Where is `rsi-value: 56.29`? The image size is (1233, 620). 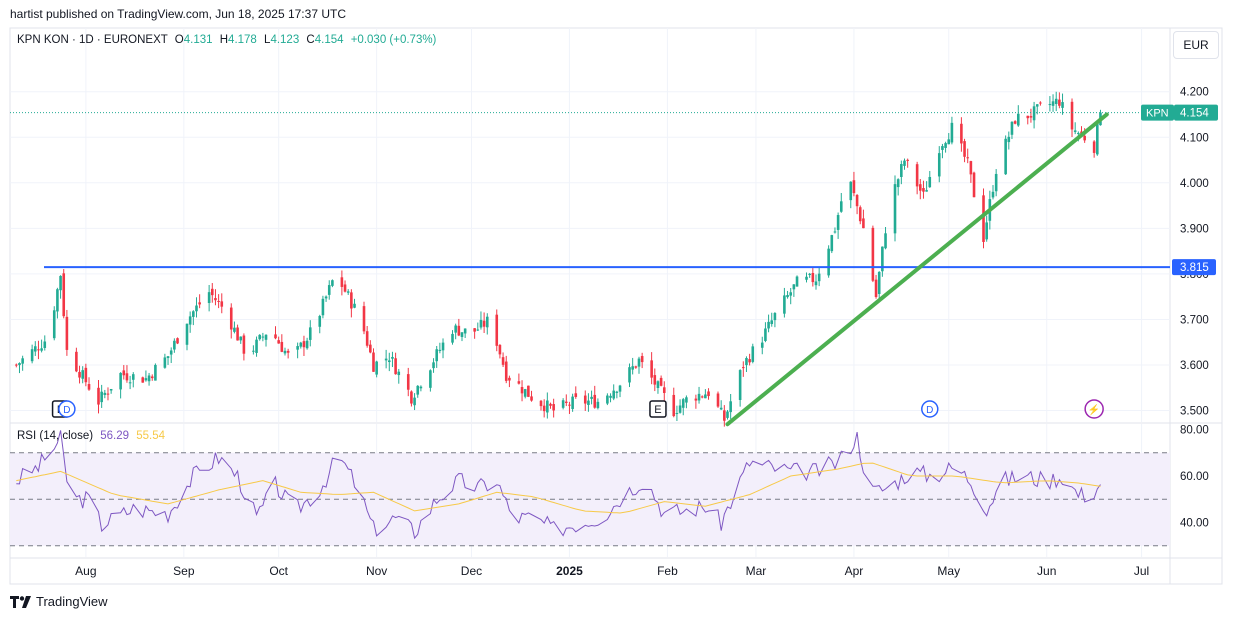
rsi-value: 56.29 is located at coordinates (115, 436).